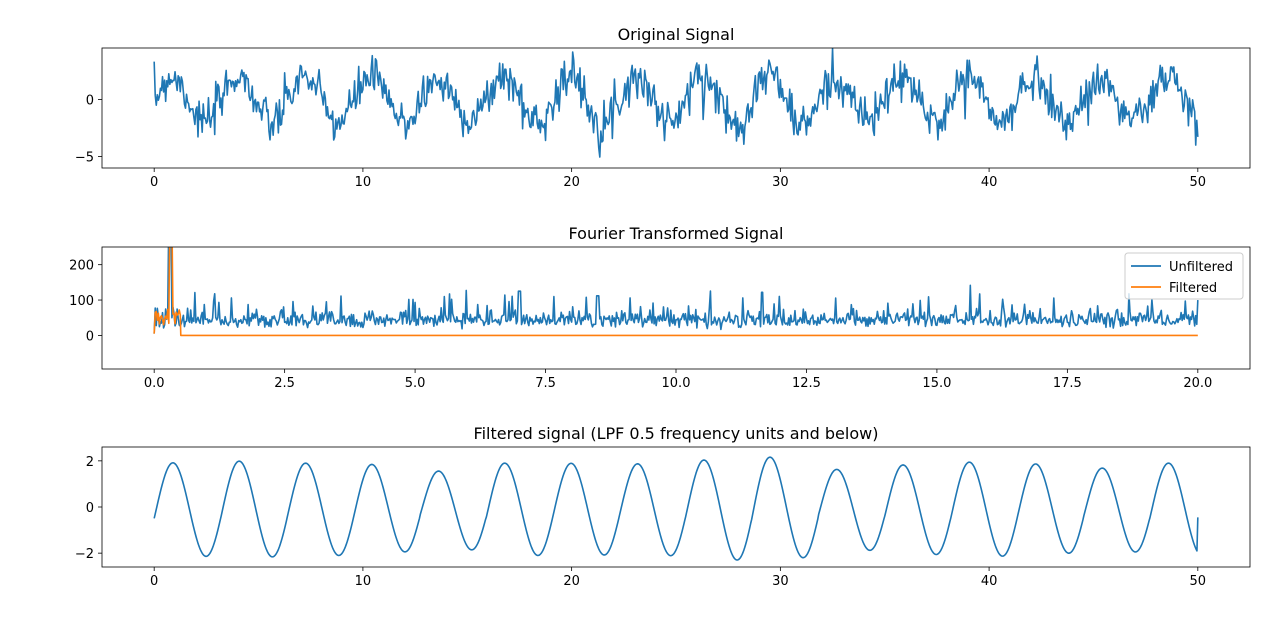  What do you see at coordinates (936, 383) in the screenshot?
I see `x-tick-label: 15.0` at bounding box center [936, 383].